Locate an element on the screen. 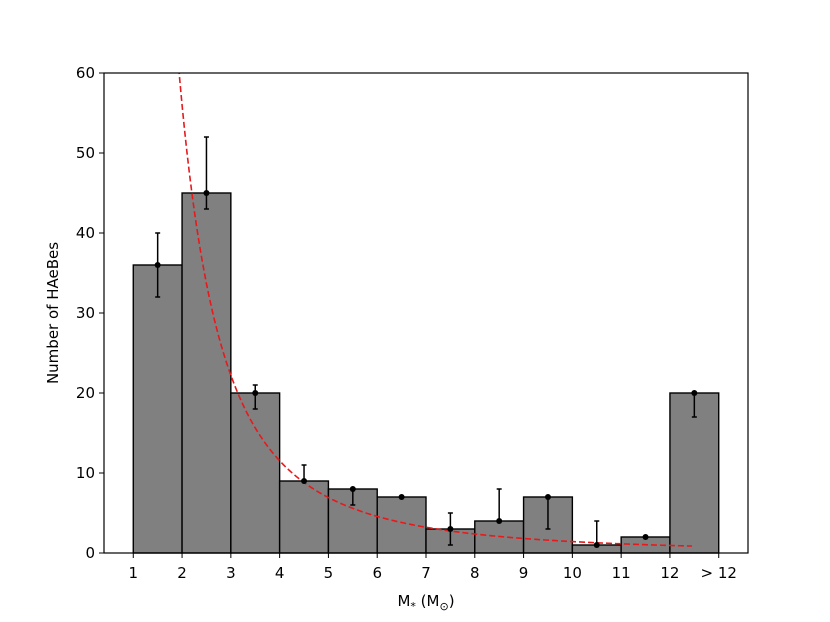  y-tick-label-2: 20 is located at coordinates (85, 393).